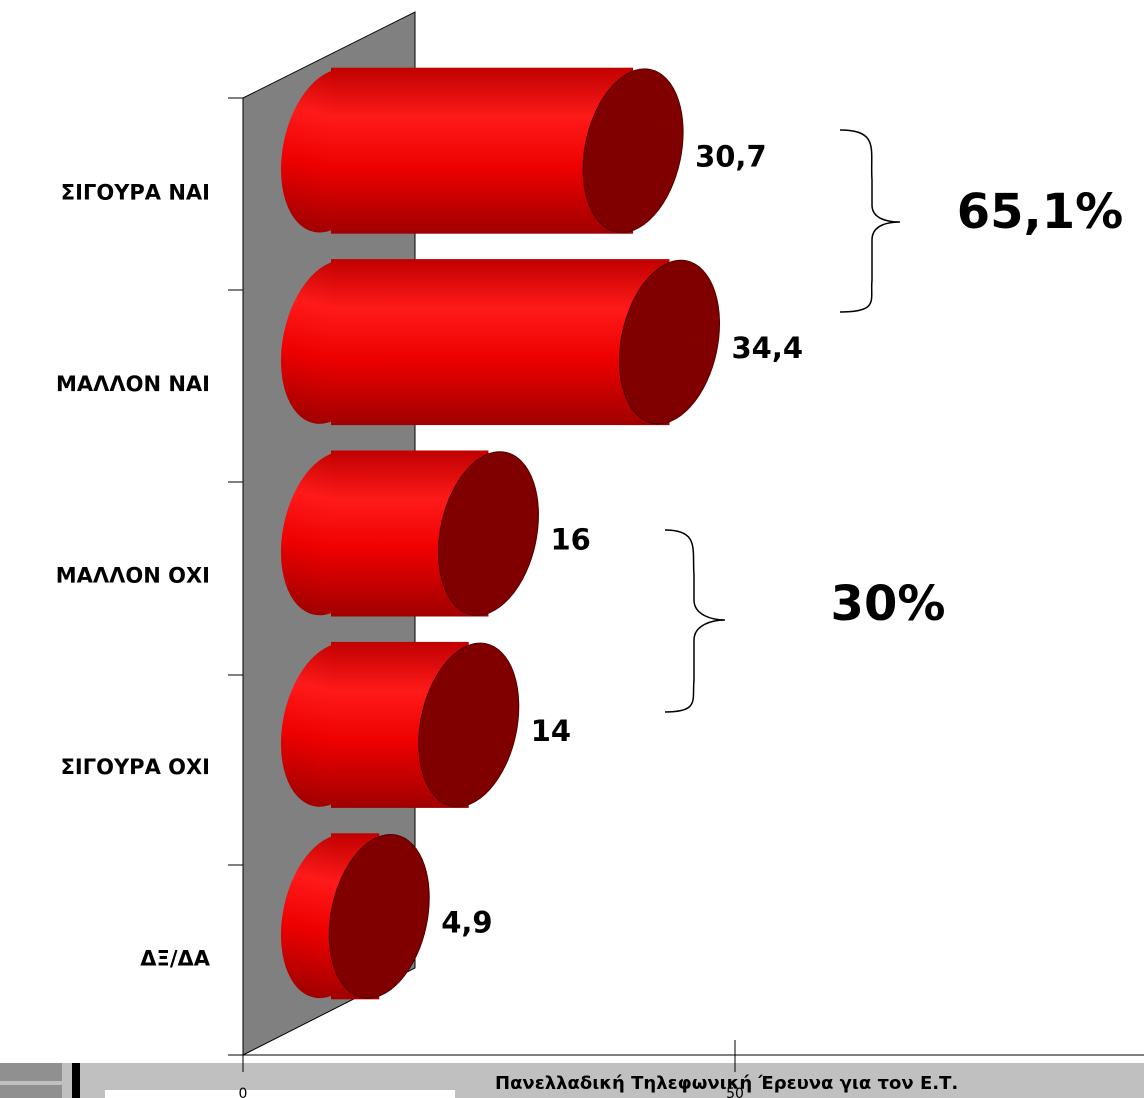 The height and width of the screenshot is (1098, 1144). I want to click on category-label: ΜΑΛΛΟΝ ΝΑΙ, so click(133, 384).